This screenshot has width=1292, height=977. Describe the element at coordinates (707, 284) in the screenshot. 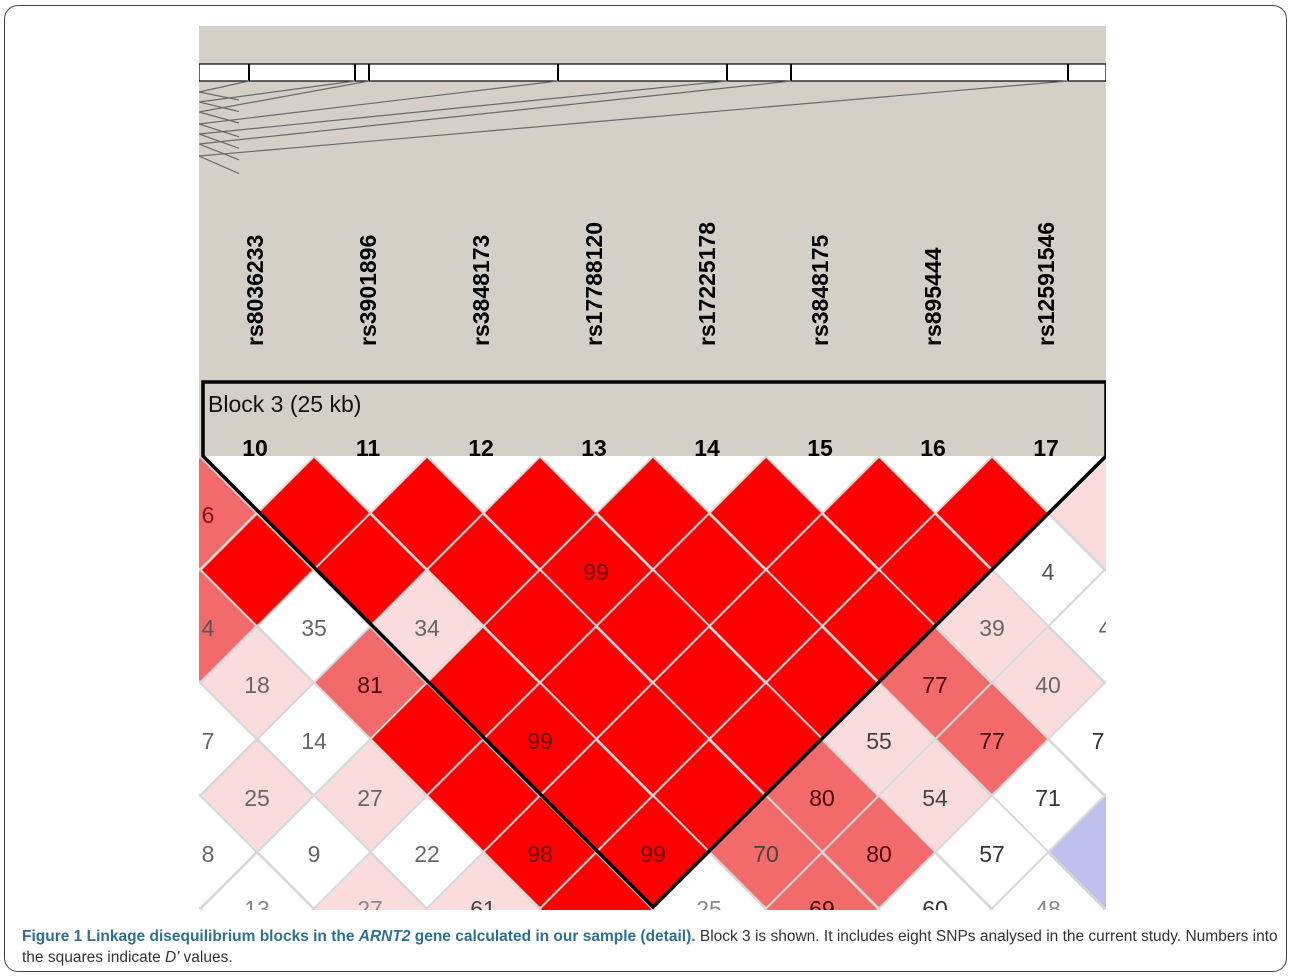

I see `snp-label: rs17225178` at that location.